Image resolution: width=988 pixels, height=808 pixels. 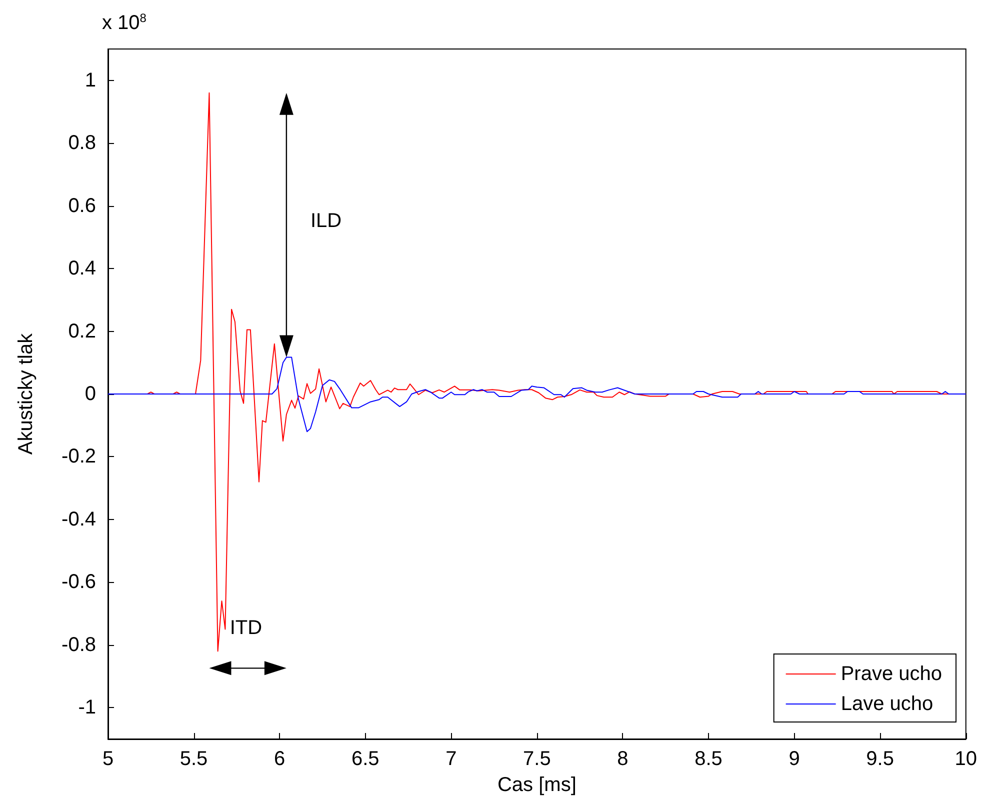 I want to click on x-tick-label: 8.5, so click(x=708, y=759).